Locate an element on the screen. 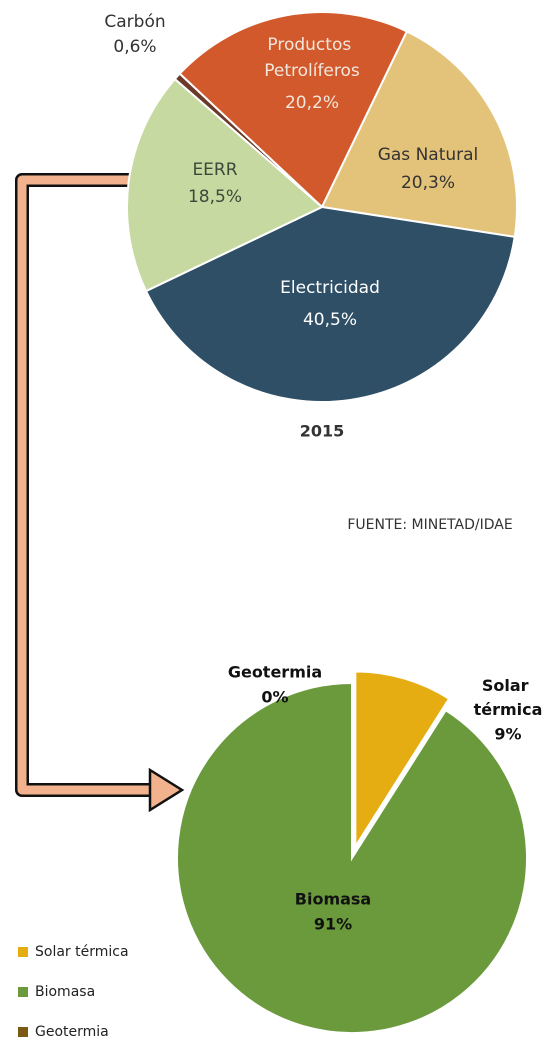 This screenshot has width=546, height=1045. legend-label: Solar térmica is located at coordinates (82, 952).